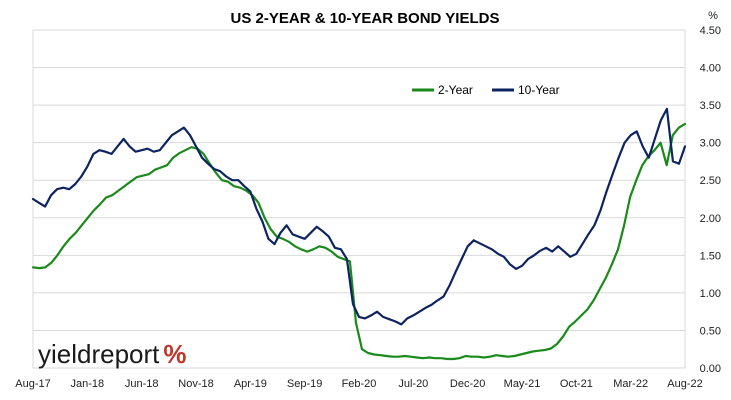 This screenshot has width=731, height=400. What do you see at coordinates (684, 384) in the screenshot?
I see `x-tick-label: Aug-22` at bounding box center [684, 384].